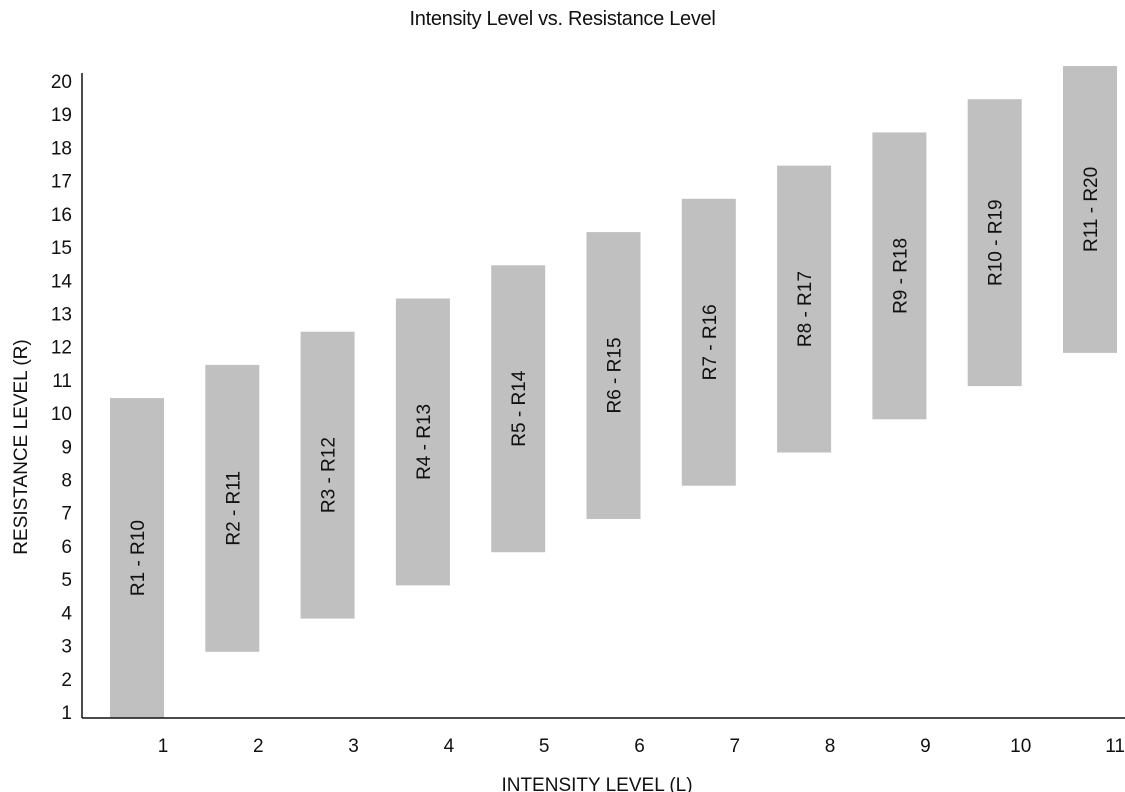 The height and width of the screenshot is (792, 1125). I want to click on y-tick-label-16: 16, so click(61, 215).